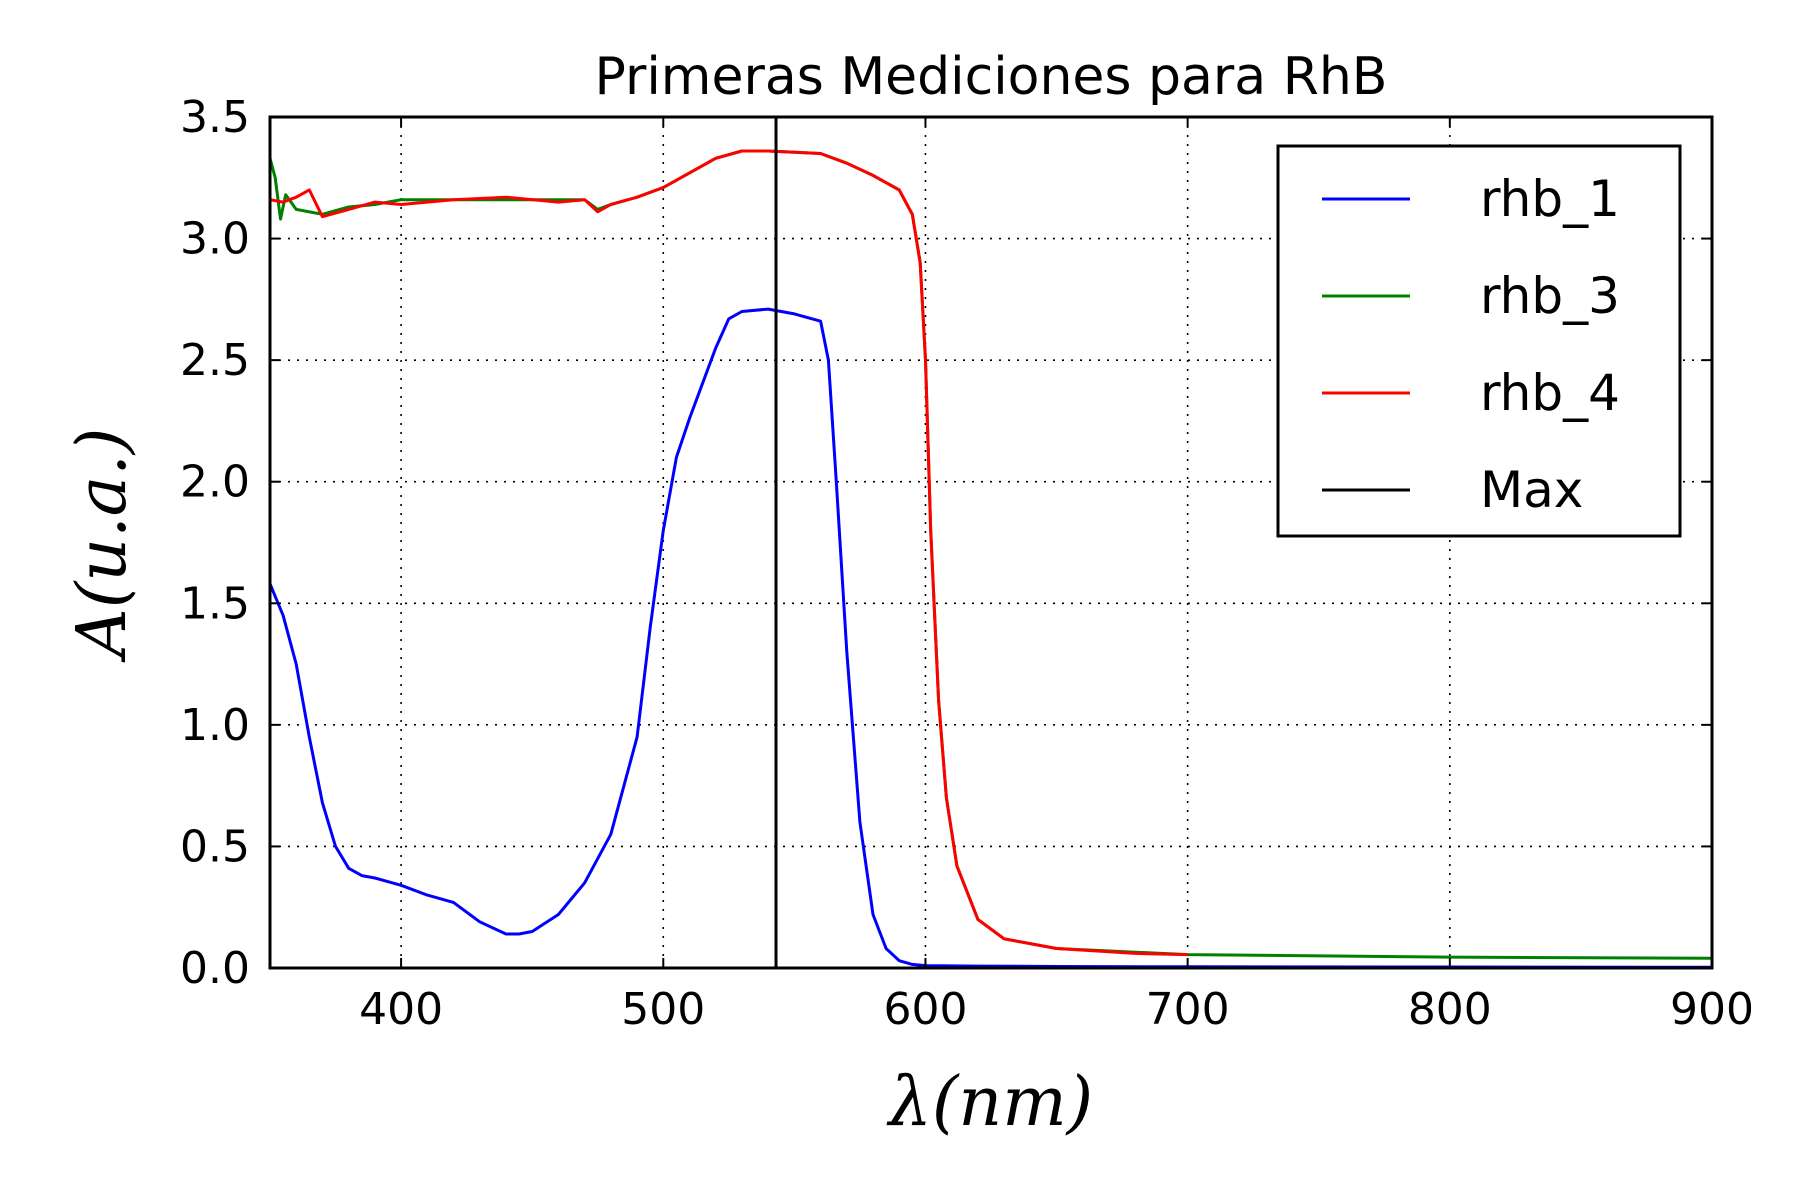 This screenshot has height=1200, width=1800. I want to click on legend-label: rhb_4, so click(1550, 393).